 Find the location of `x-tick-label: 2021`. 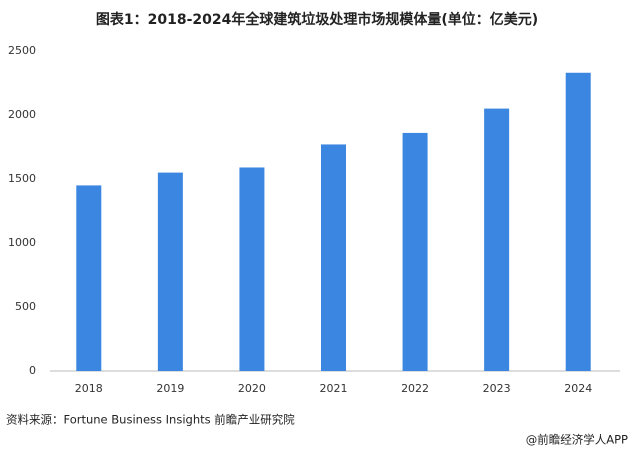

x-tick-label: 2021 is located at coordinates (334, 388).